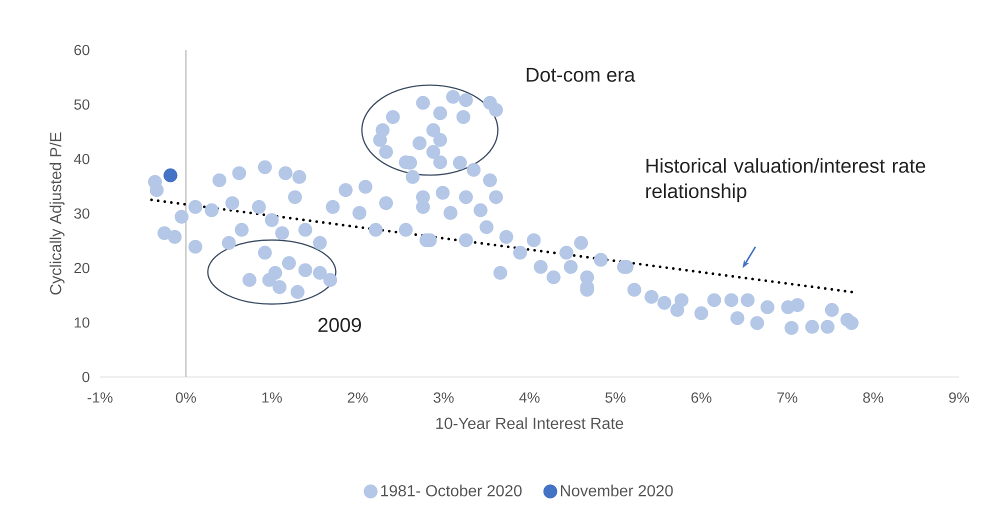  I want to click on x-tick-label: 9%, so click(959, 397).